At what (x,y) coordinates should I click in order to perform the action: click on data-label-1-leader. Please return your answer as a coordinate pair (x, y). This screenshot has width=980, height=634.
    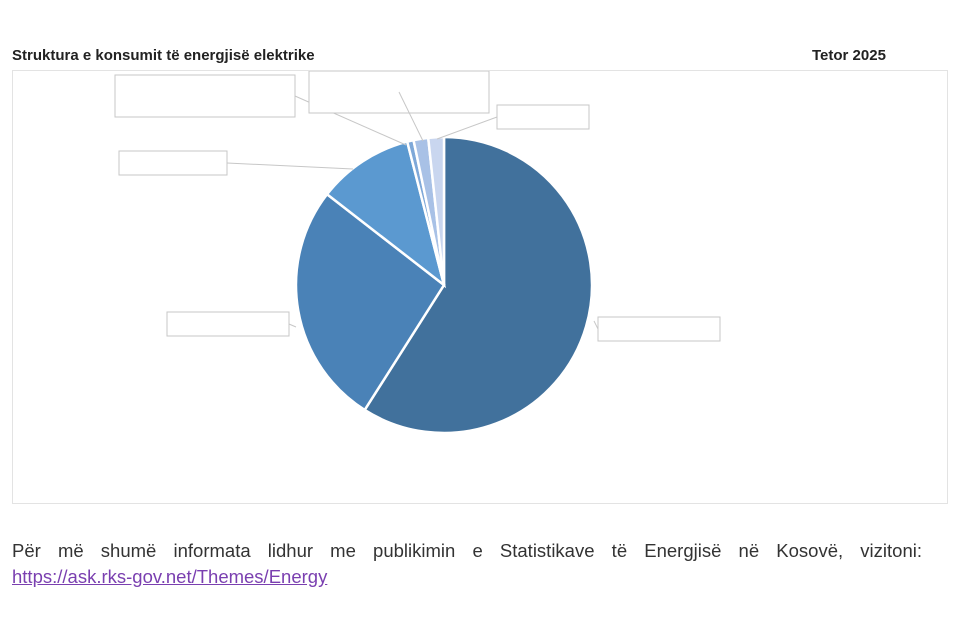
    Looking at the image, I should click on (596, 325).